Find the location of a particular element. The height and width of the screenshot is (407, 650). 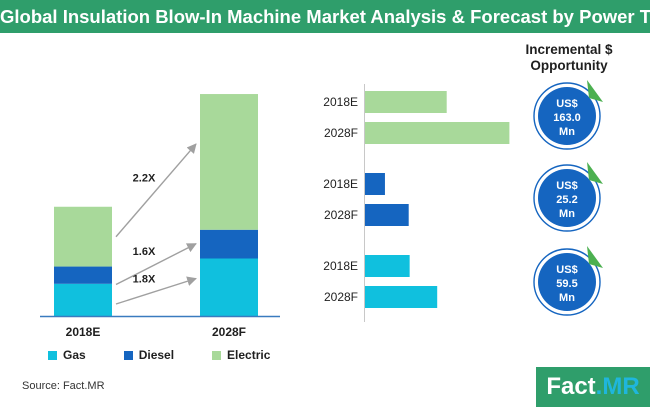

incremental-title-line1: Incremental $ is located at coordinates (569, 49).